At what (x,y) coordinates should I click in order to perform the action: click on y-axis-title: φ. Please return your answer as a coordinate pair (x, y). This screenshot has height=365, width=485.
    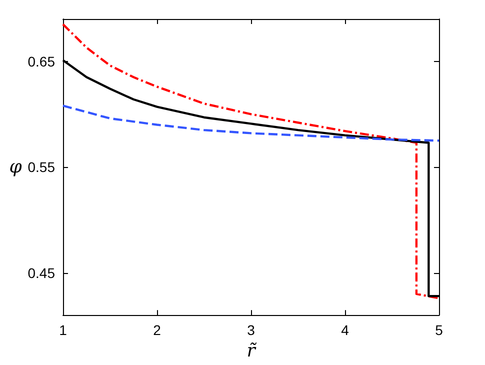
    Looking at the image, I should click on (15, 167).